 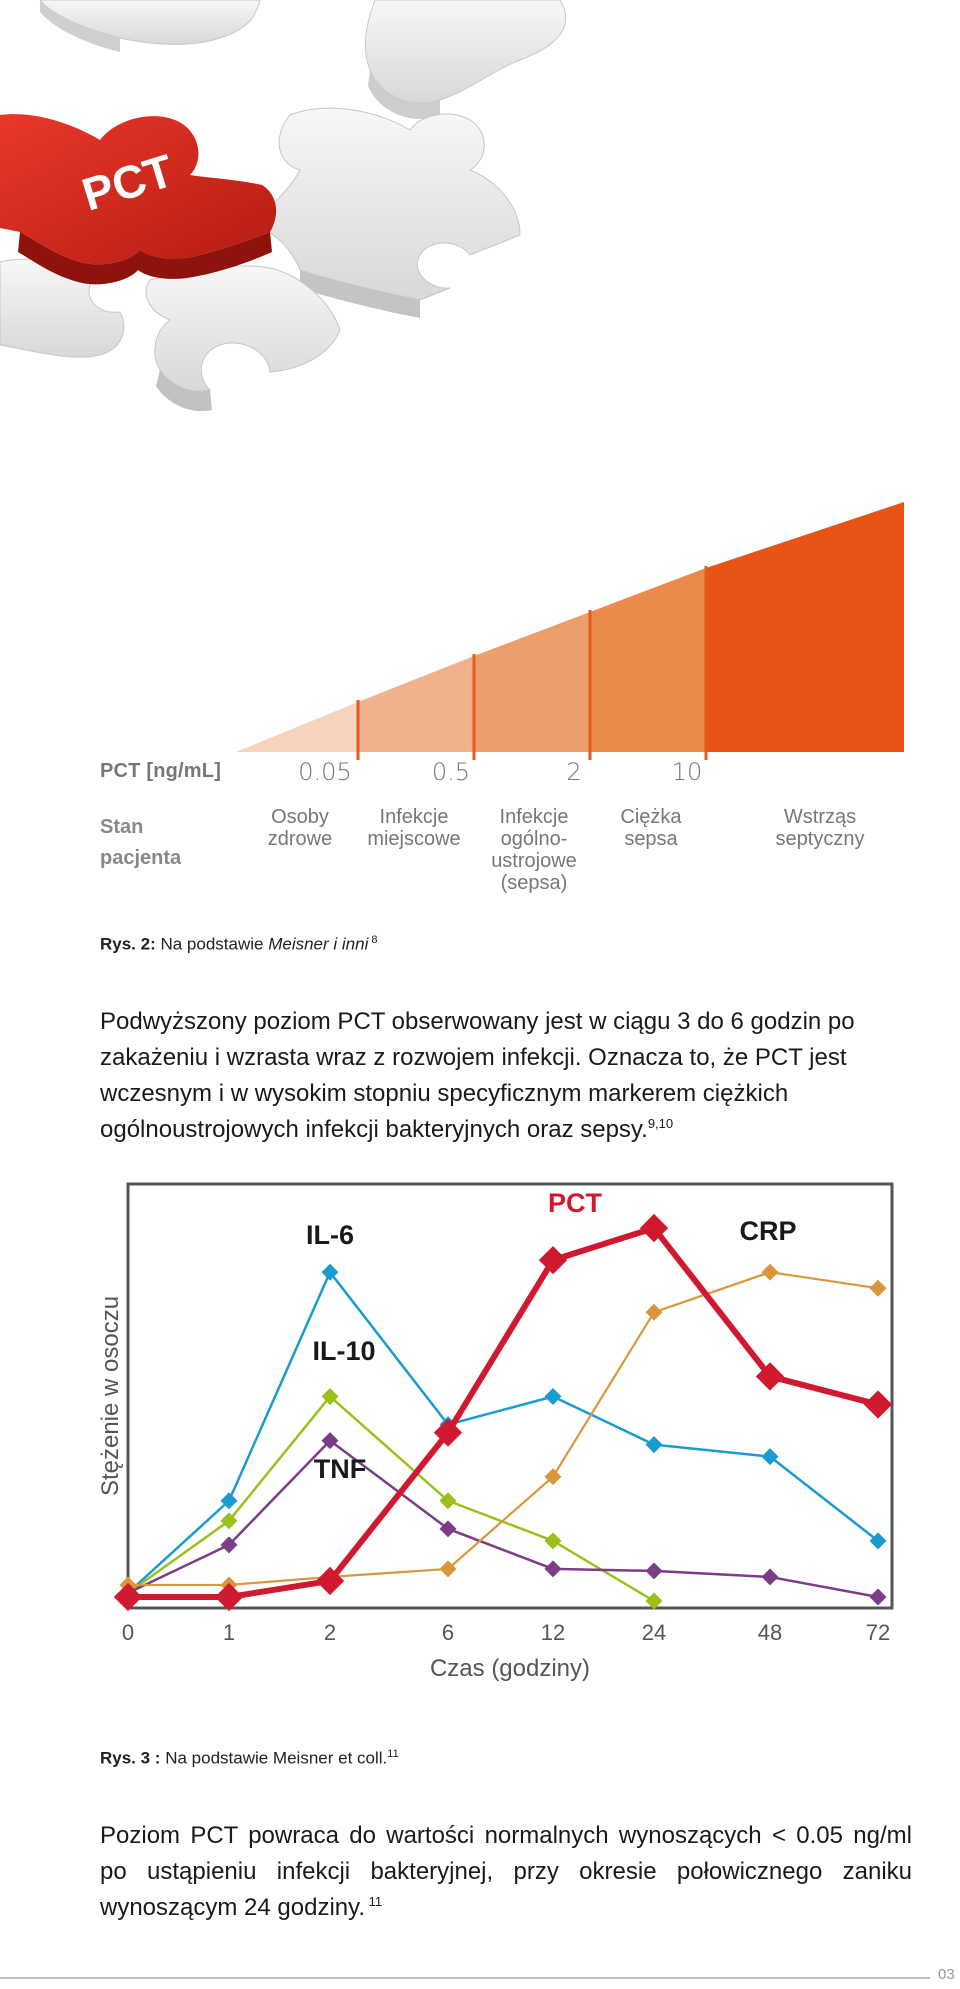 I want to click on figure-caption: Rys. 2: Na podstawie Meisner i inni 8, so click(x=239, y=944).